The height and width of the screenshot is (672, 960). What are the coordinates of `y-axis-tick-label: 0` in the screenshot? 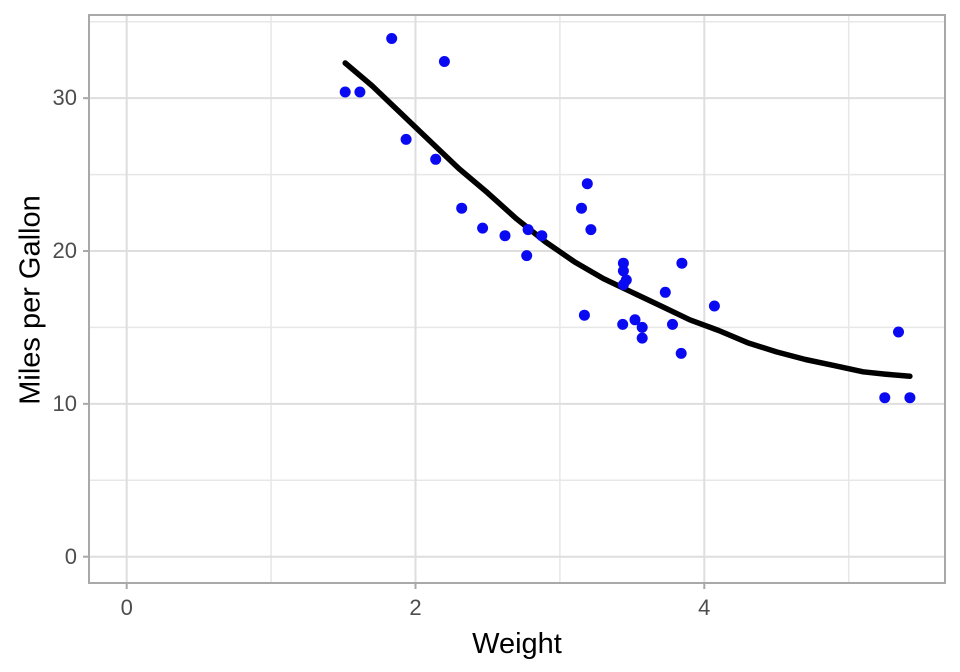 It's located at (70, 556).